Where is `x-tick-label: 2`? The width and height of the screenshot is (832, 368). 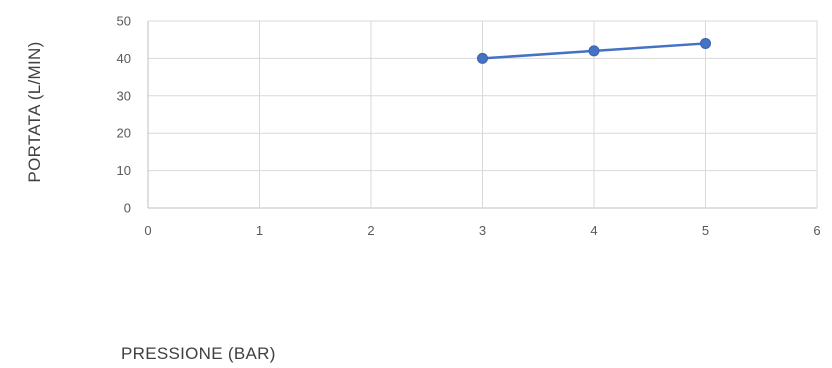 x-tick-label: 2 is located at coordinates (370, 230).